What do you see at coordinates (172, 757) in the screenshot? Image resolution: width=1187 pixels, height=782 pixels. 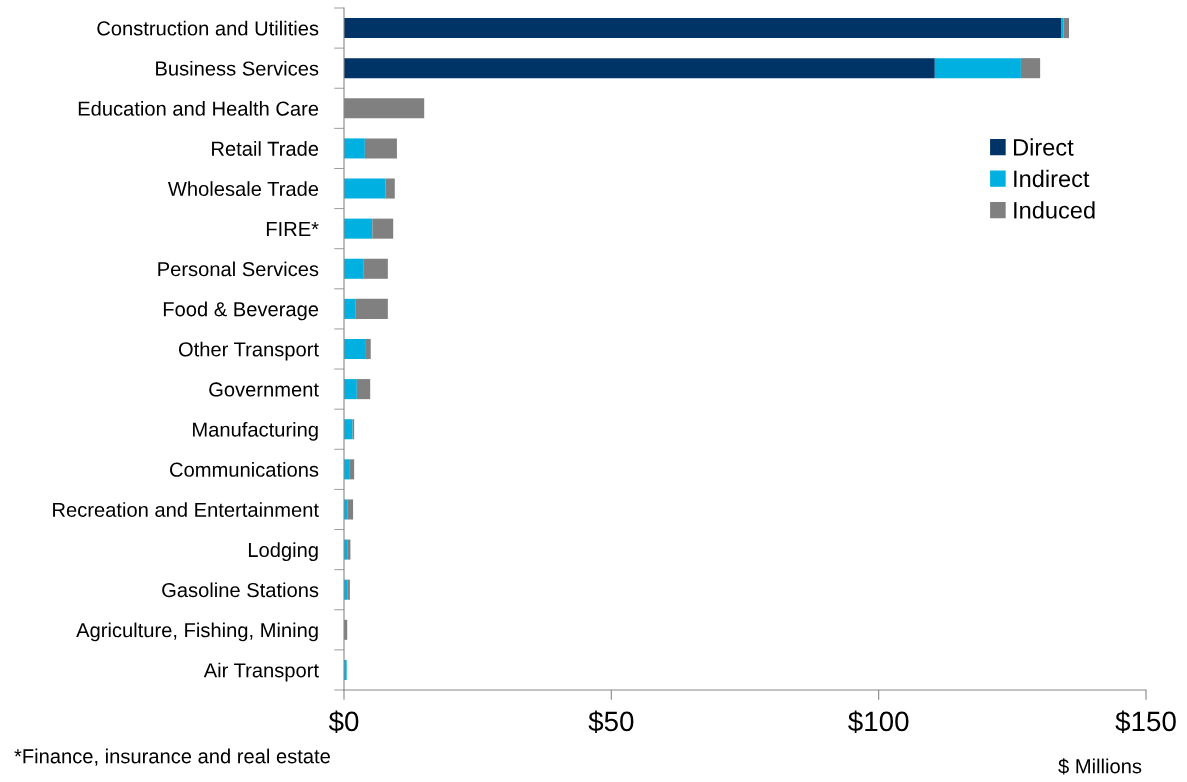 I see `text: *Finance, insurance and real estate` at bounding box center [172, 757].